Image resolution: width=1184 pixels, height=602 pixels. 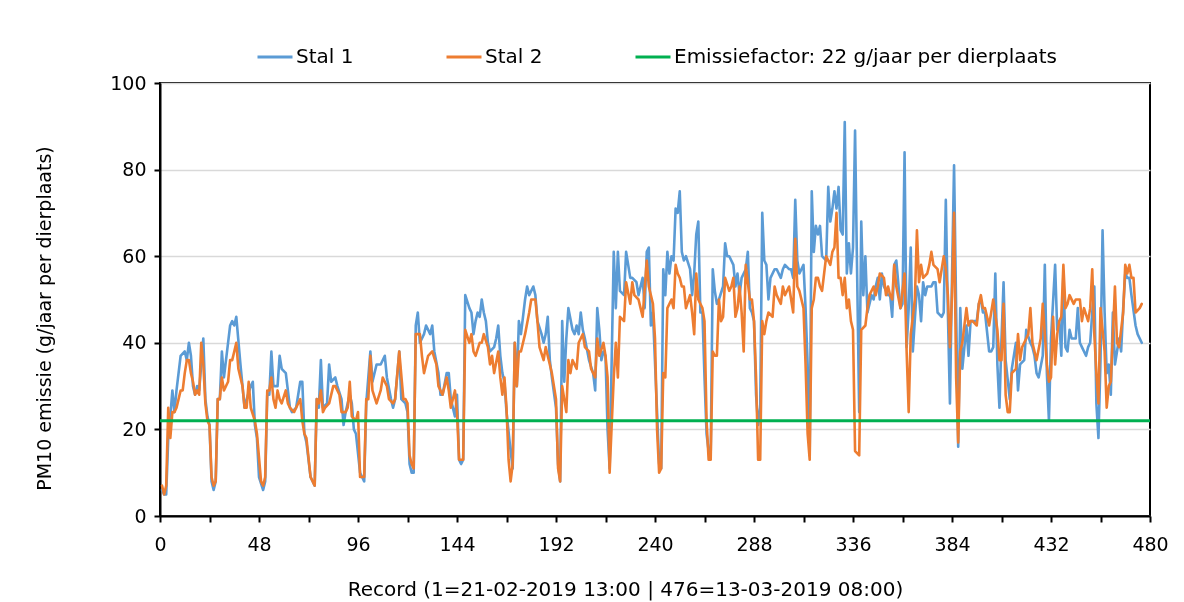 What do you see at coordinates (556, 543) in the screenshot?
I see `x-tick-label: 192` at bounding box center [556, 543].